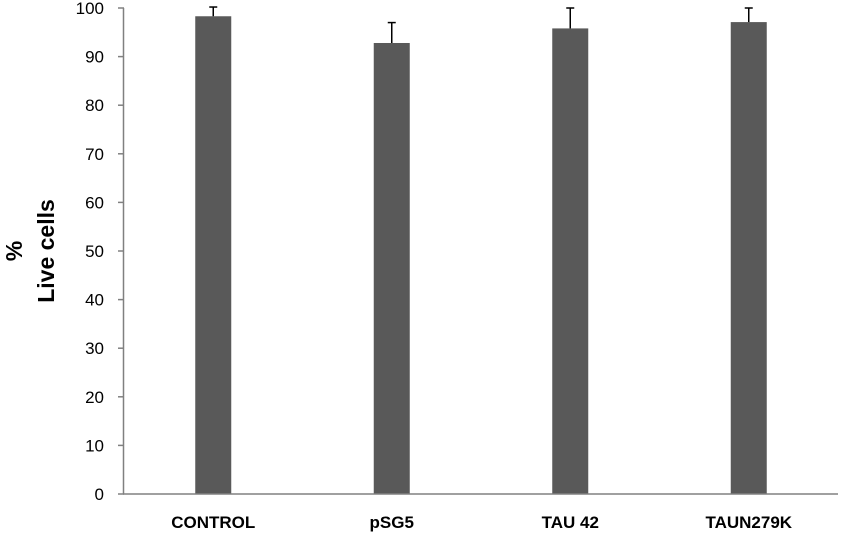 The width and height of the screenshot is (850, 533). What do you see at coordinates (213, 522) in the screenshot?
I see `x-category-label: CONTROL` at bounding box center [213, 522].